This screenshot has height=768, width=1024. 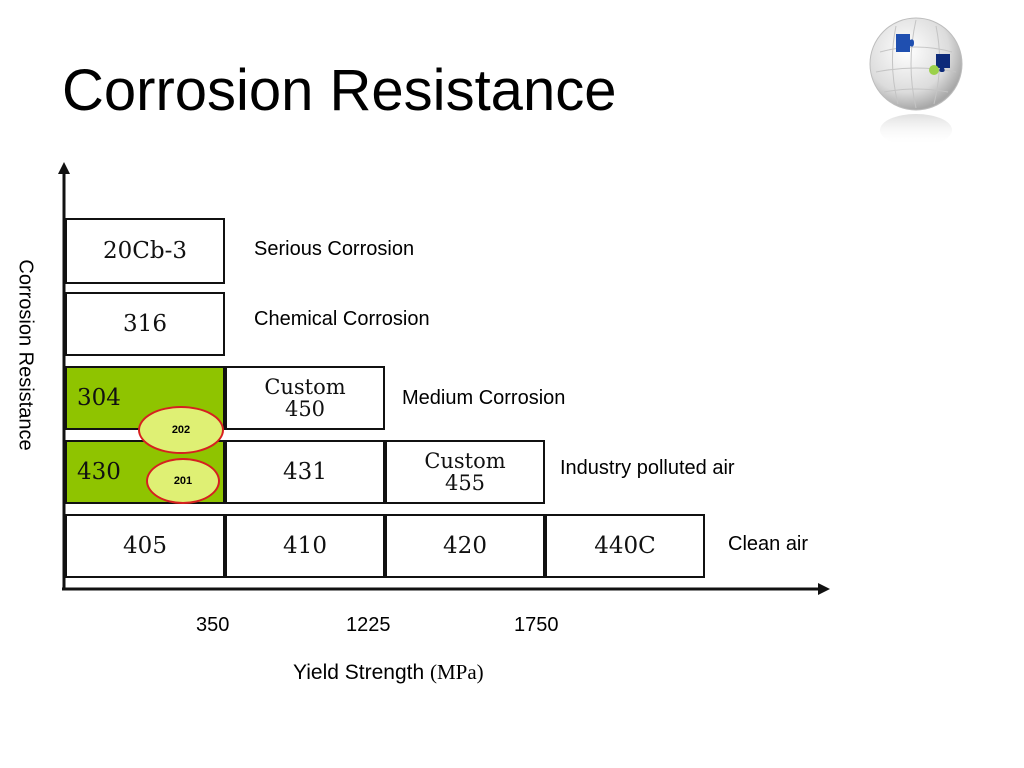 What do you see at coordinates (768, 544) in the screenshot?
I see `category-clean-air: Clean air` at bounding box center [768, 544].